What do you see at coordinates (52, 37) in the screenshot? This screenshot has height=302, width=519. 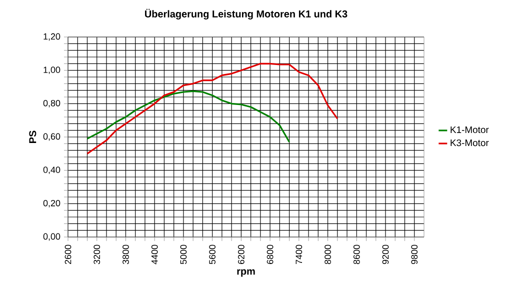 I see `y-tick-label: 1,20` at bounding box center [52, 37].